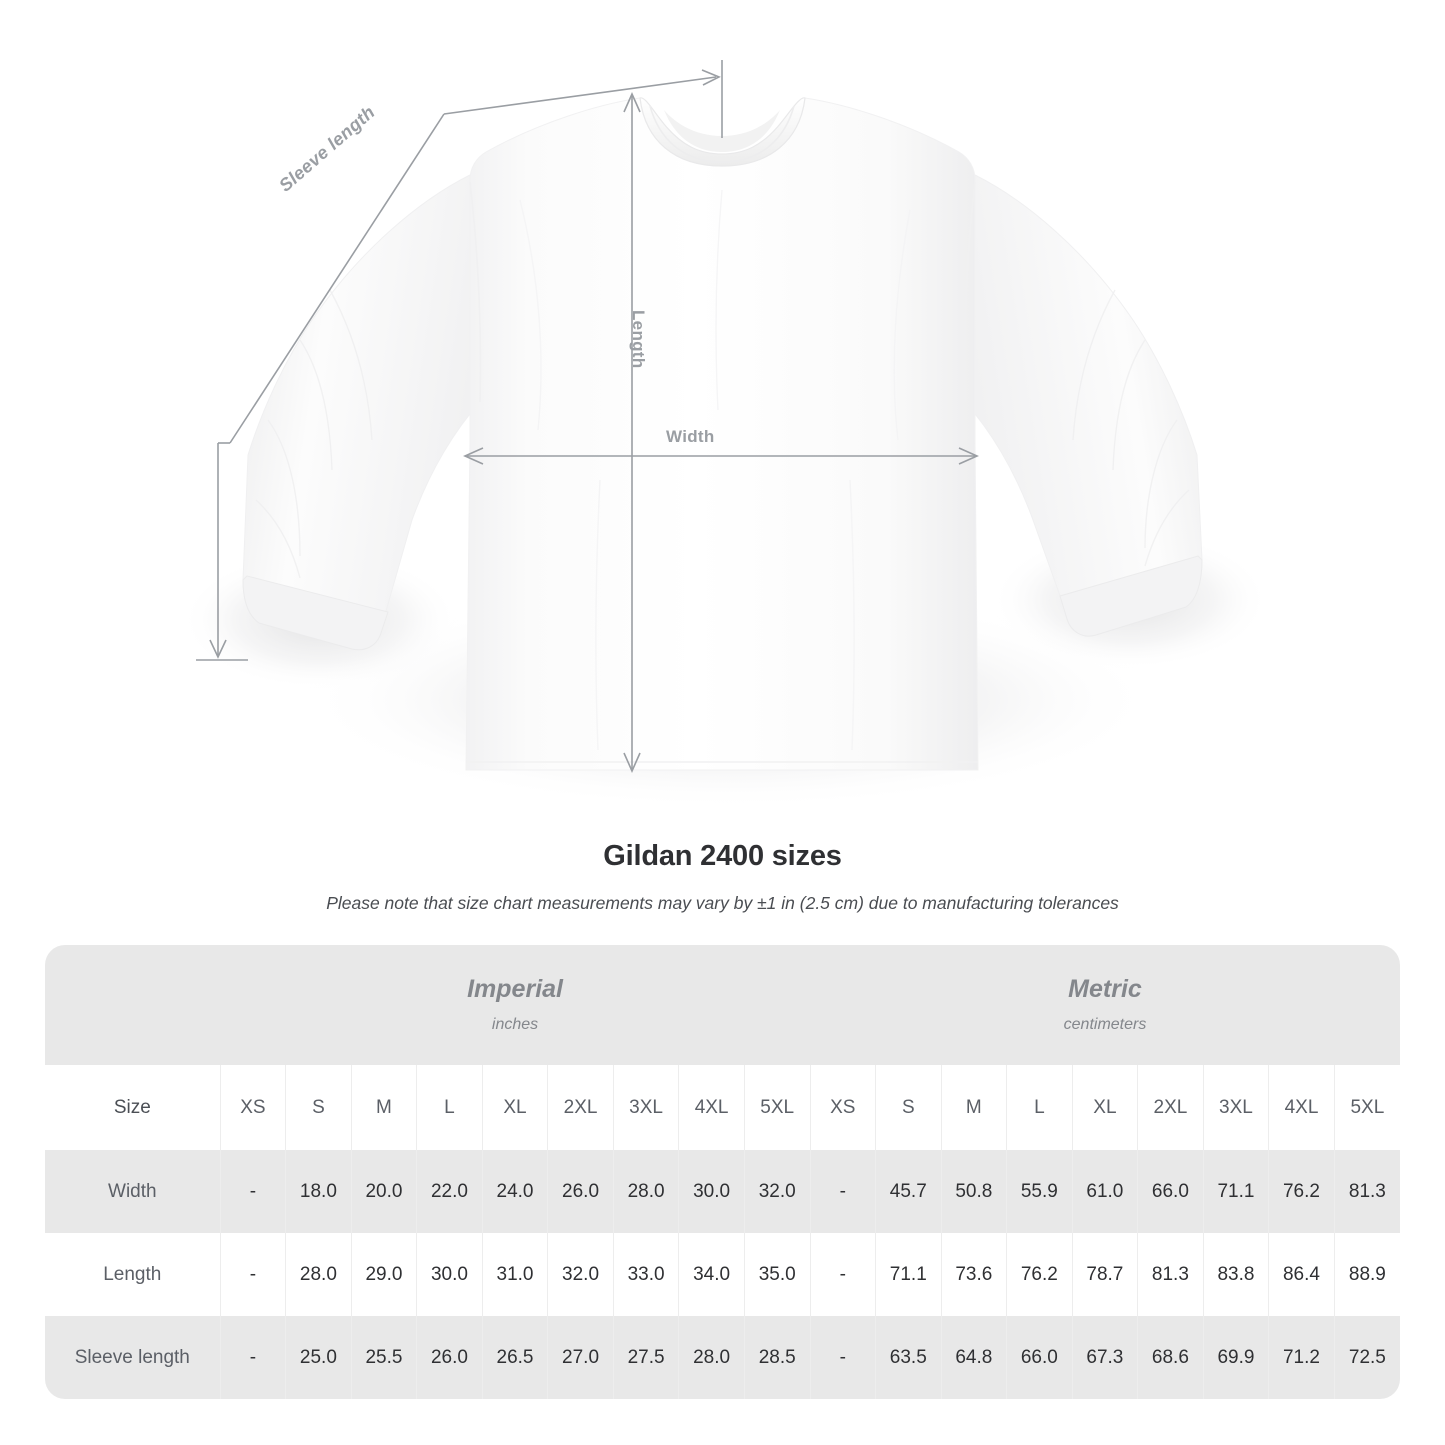 This screenshot has width=1445, height=1445. What do you see at coordinates (383, 1274) in the screenshot?
I see `cell-length-imperial-m: 29.0` at bounding box center [383, 1274].